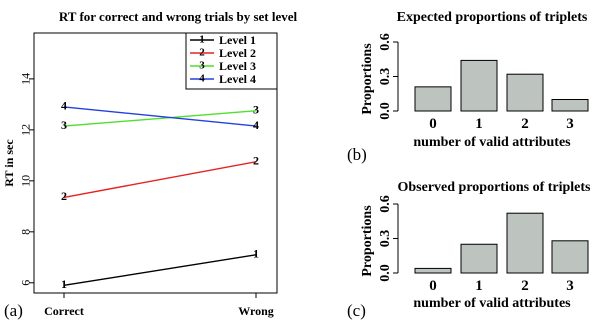 The image size is (614, 320). I want to click on observed-x-axis: 0 1 2 3, so click(501, 286).